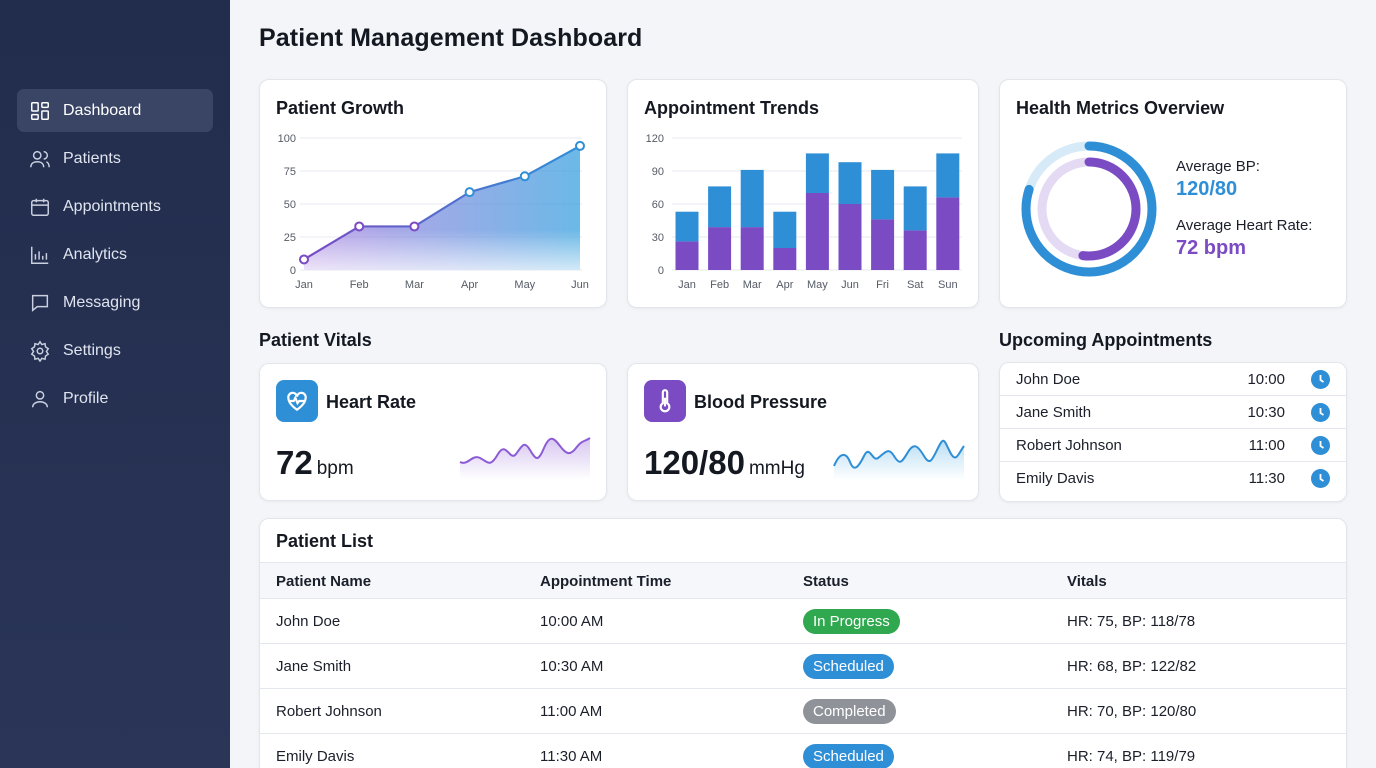 Image resolution: width=1376 pixels, height=768 pixels. Describe the element at coordinates (571, 711) in the screenshot. I see `appointment-time: 11:00 AM` at that location.